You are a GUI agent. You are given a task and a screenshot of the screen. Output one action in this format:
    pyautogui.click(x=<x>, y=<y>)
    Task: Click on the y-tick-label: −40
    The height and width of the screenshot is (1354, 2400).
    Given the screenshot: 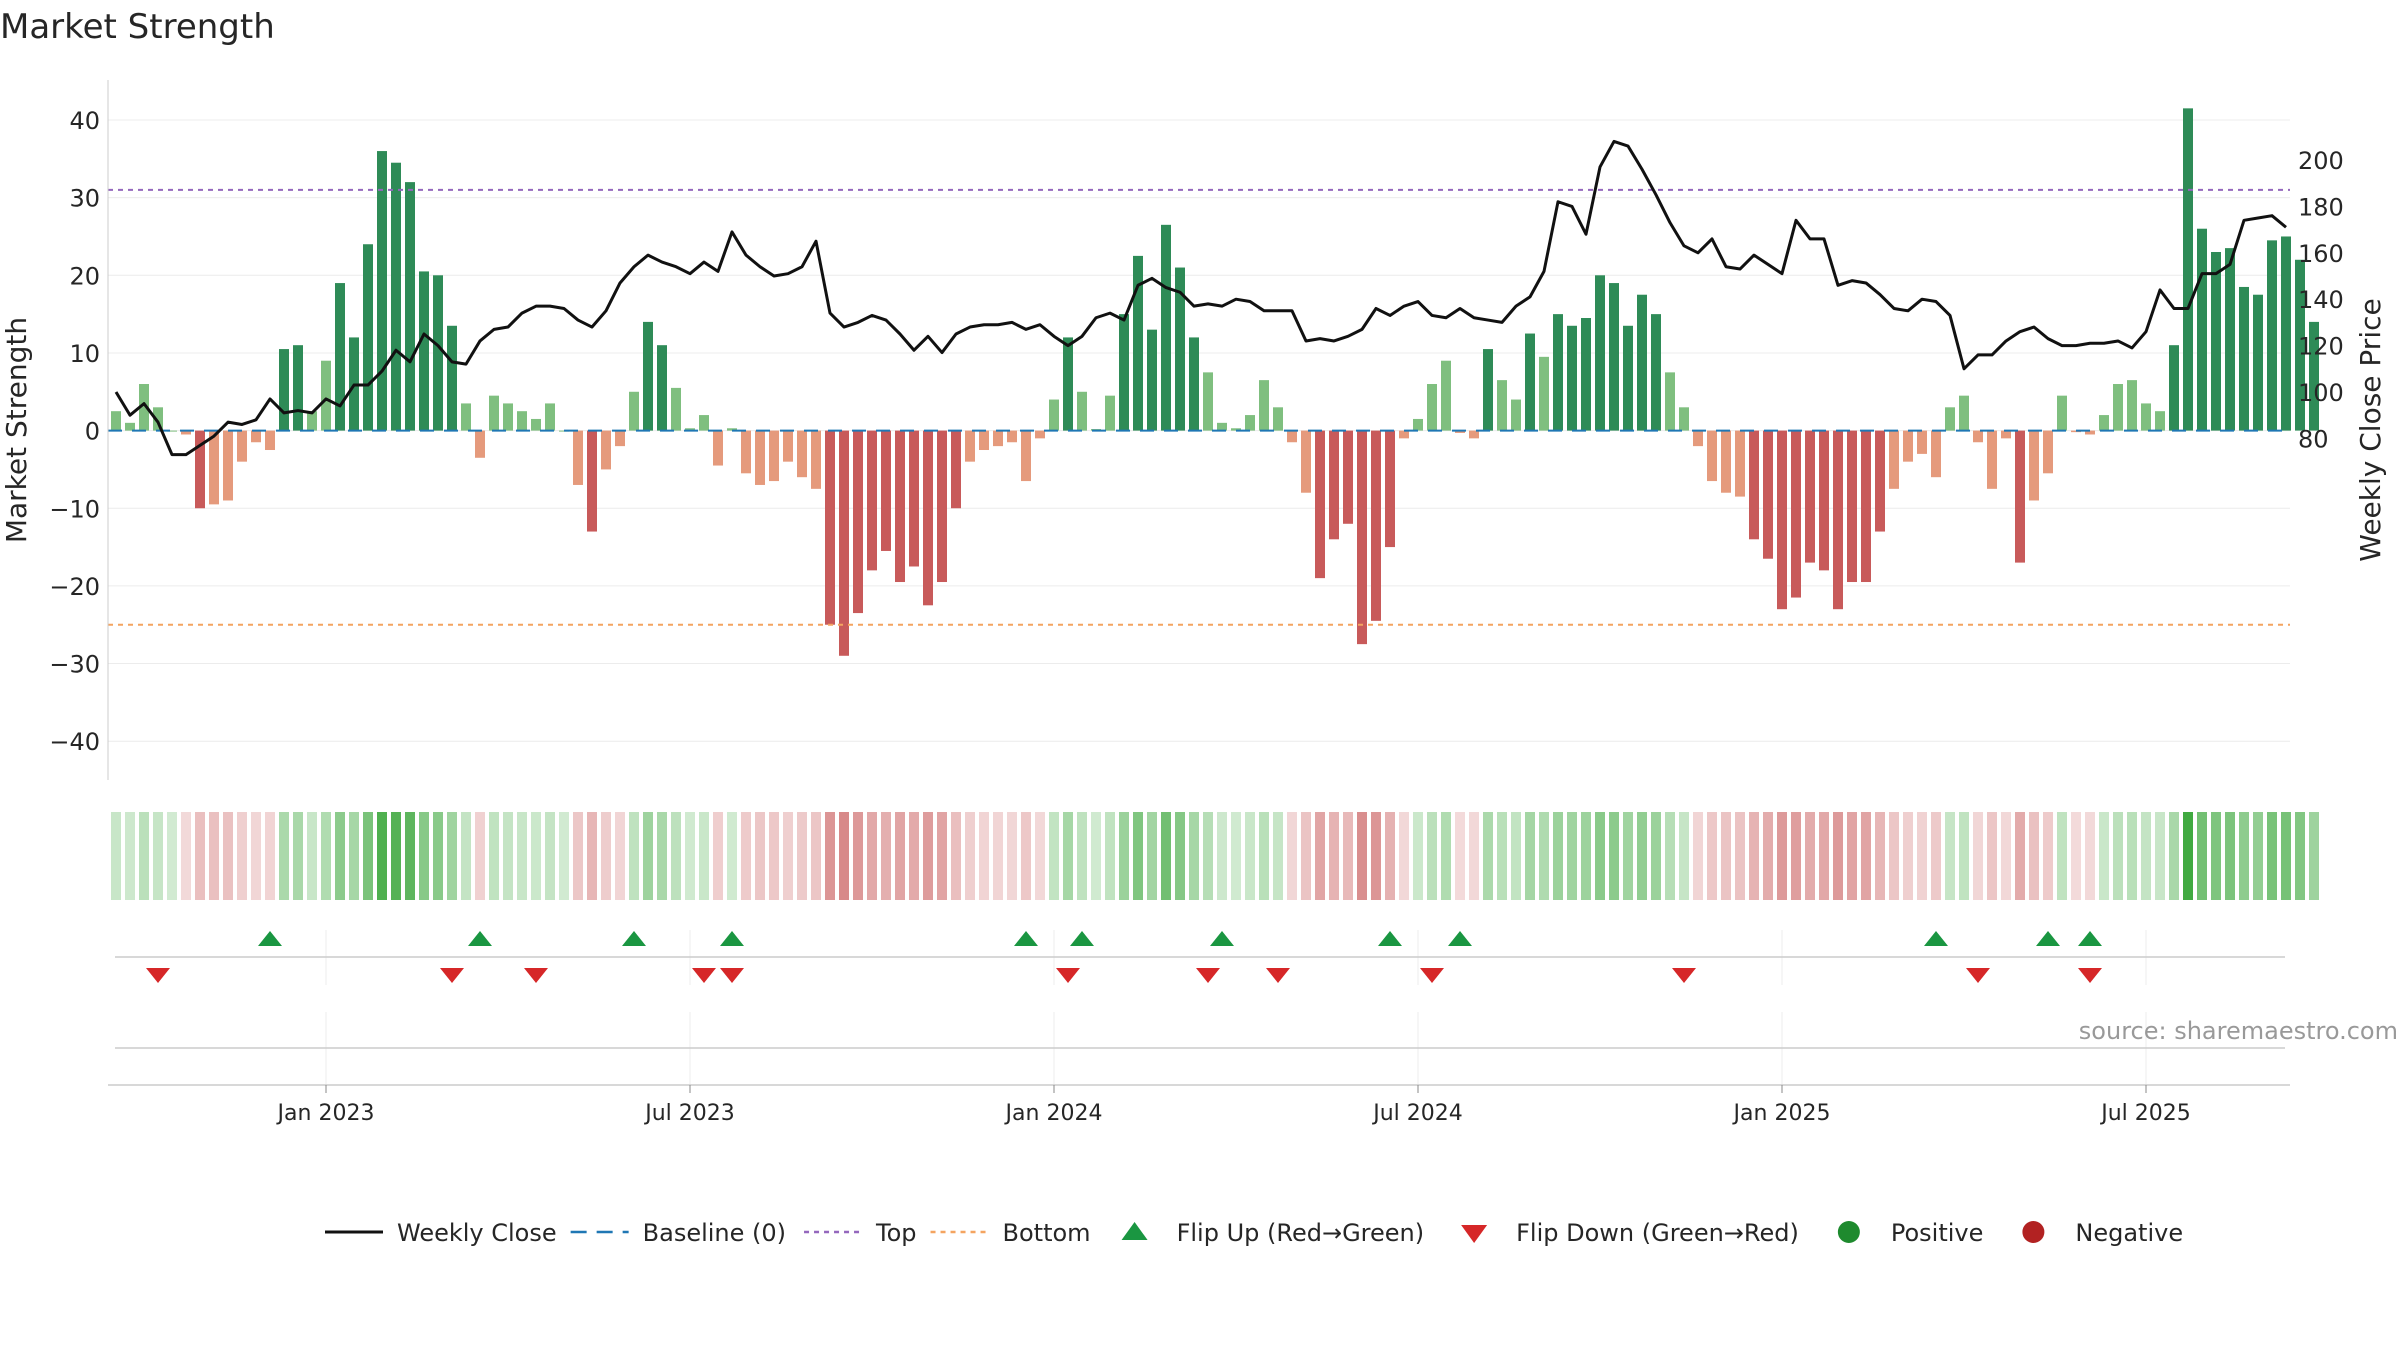 What is the action you would take?
    pyautogui.click(x=74, y=742)
    